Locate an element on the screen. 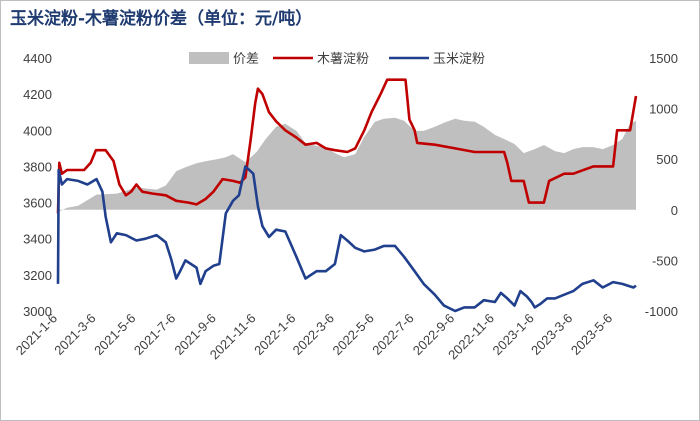 Image resolution: width=700 pixels, height=421 pixels. legend-swatch-spread is located at coordinates (209, 58).